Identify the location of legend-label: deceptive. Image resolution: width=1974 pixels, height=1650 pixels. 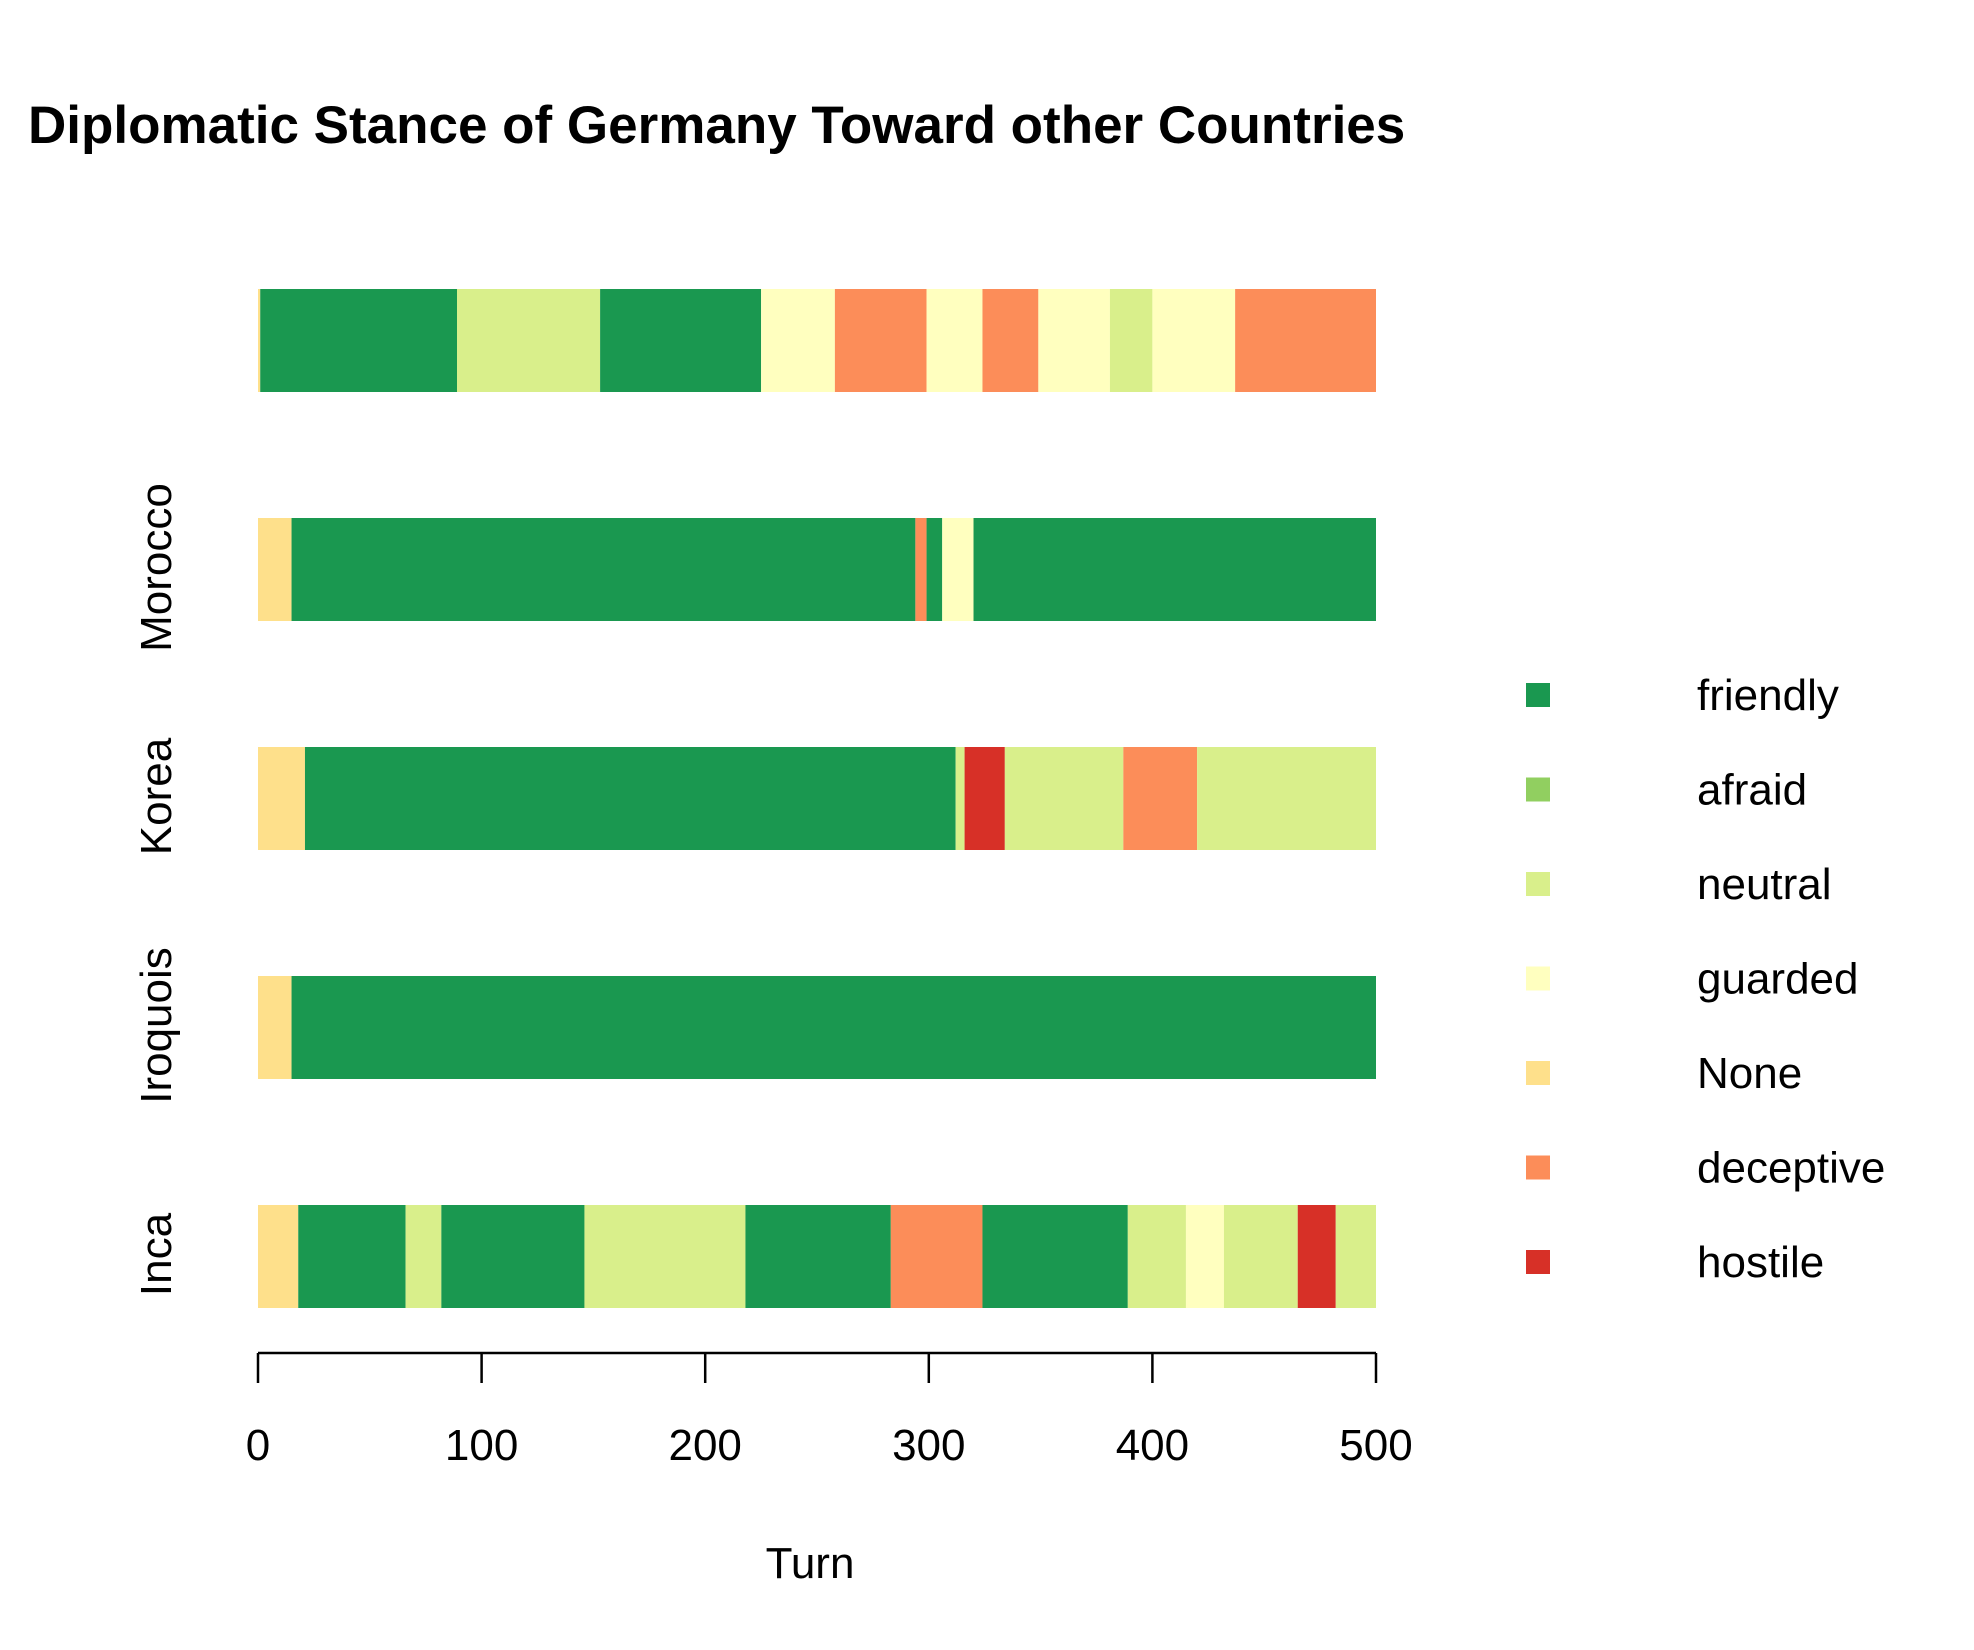
(1791, 1168).